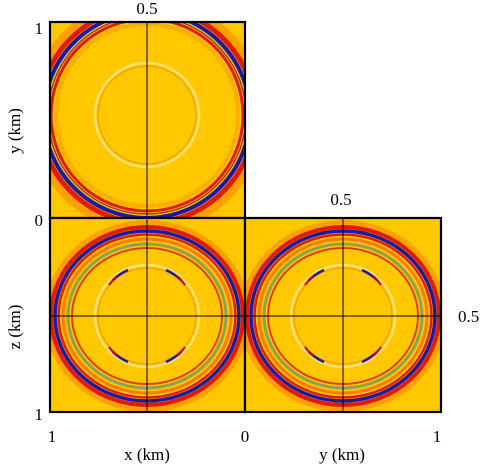 This screenshot has width=484, height=468. I want to click on tick-1-bottom: 1, so click(39, 414).